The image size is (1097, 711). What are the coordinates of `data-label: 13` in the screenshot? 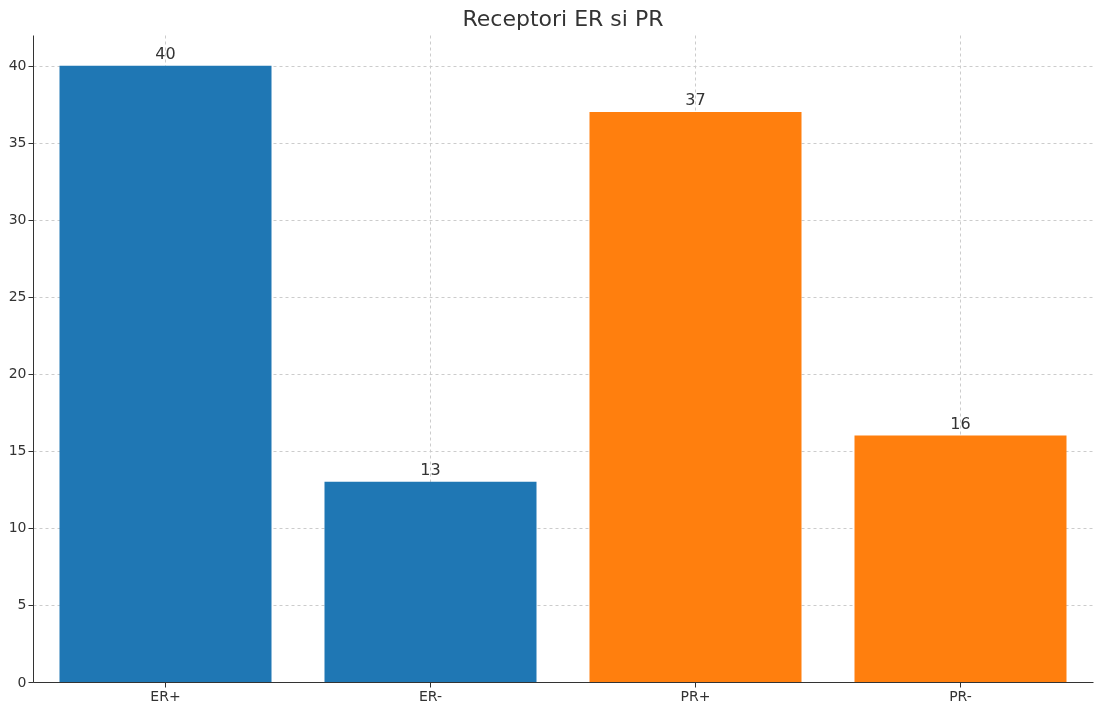 It's located at (430, 469).